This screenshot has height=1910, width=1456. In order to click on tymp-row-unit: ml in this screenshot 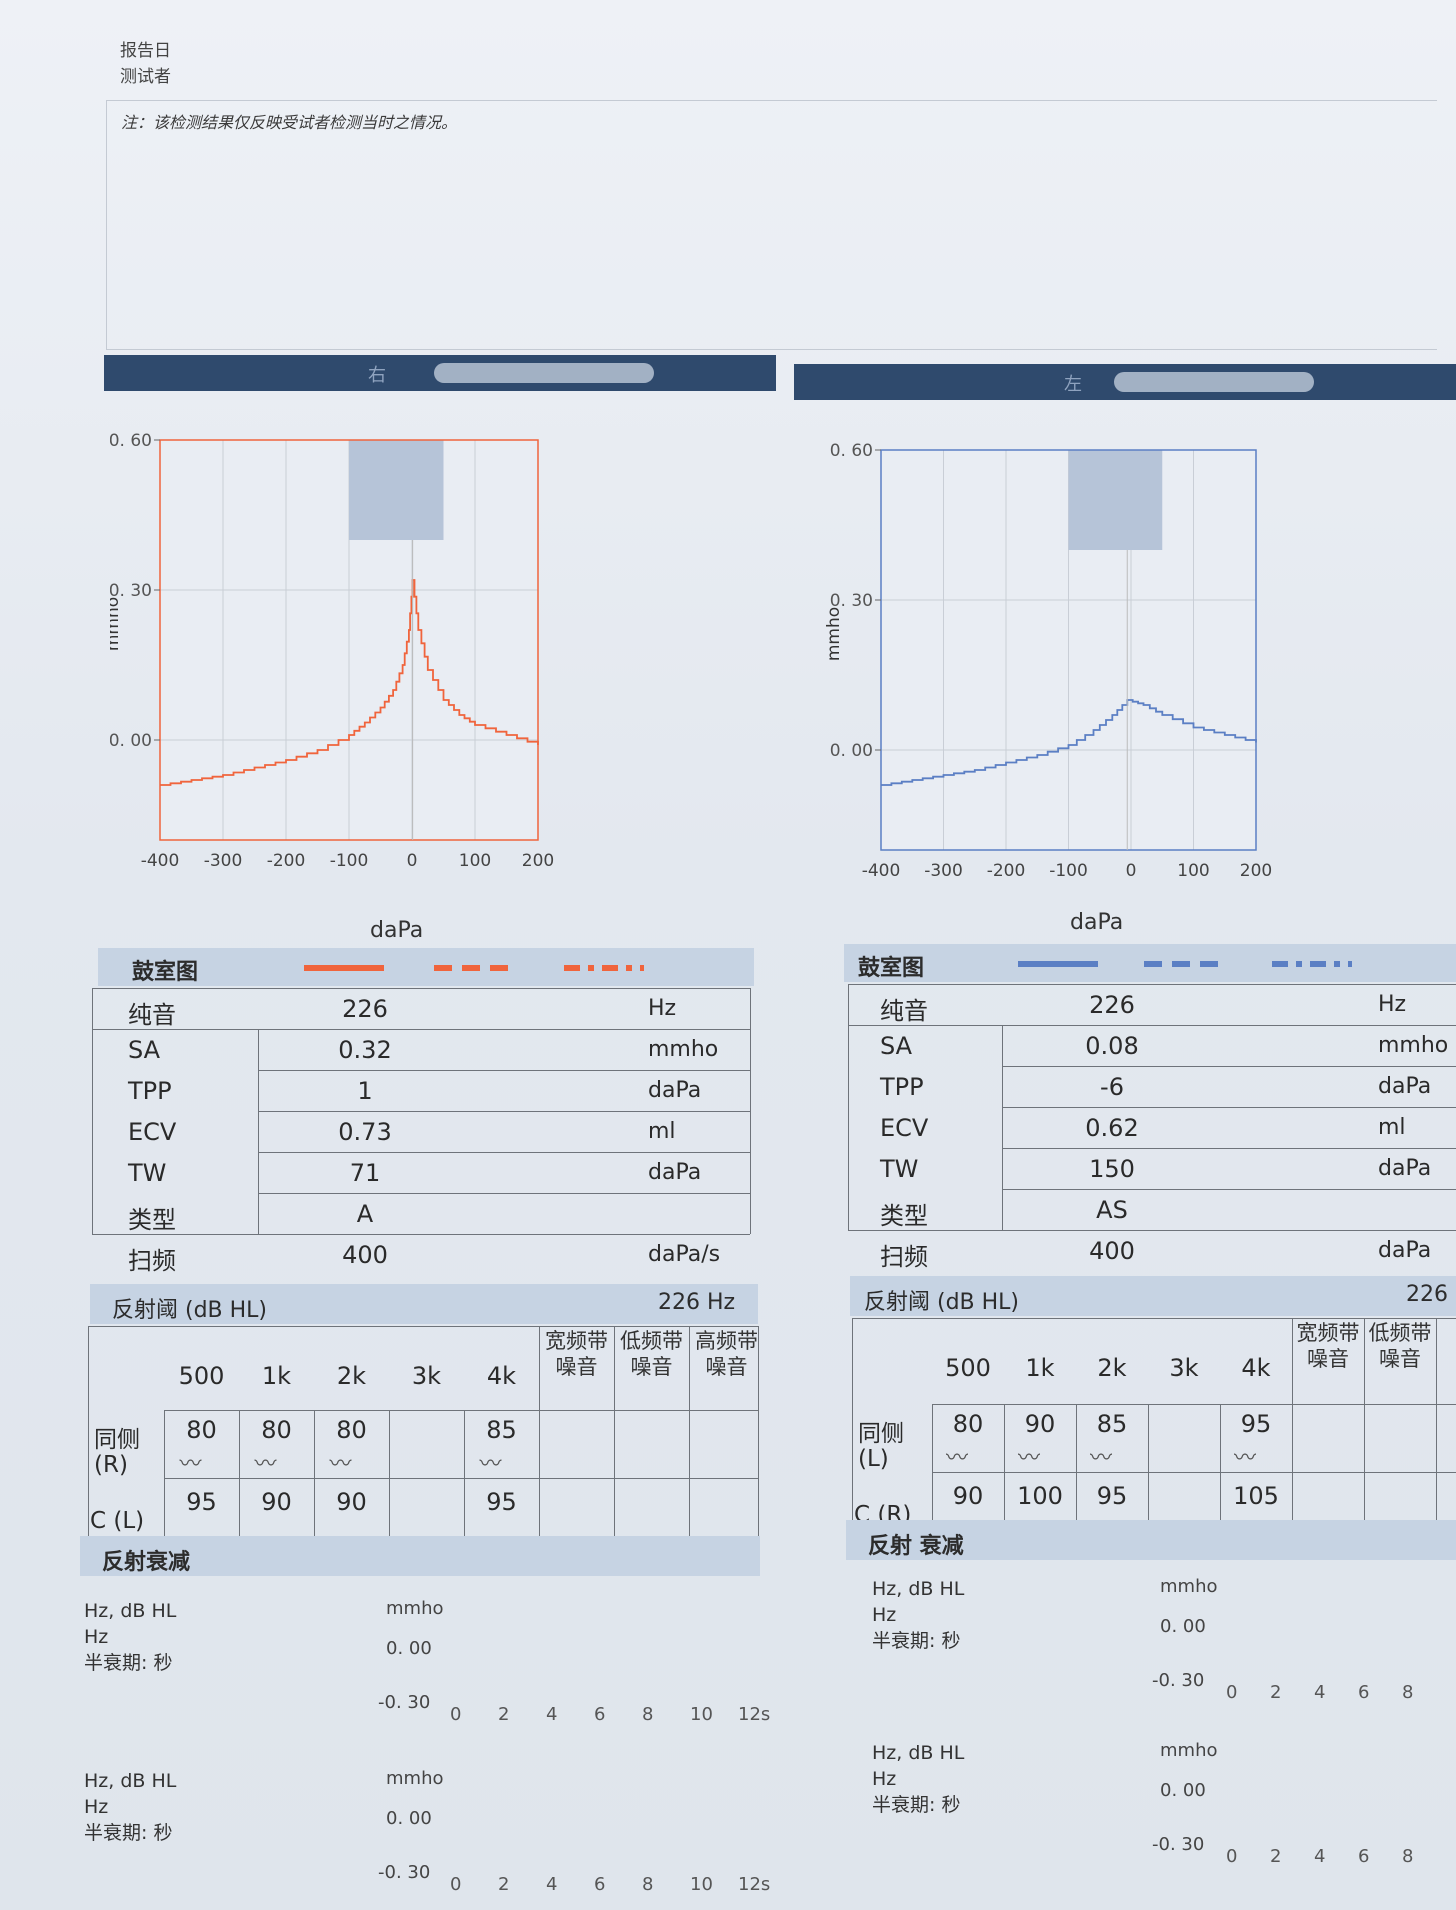, I will do `click(662, 1131)`.